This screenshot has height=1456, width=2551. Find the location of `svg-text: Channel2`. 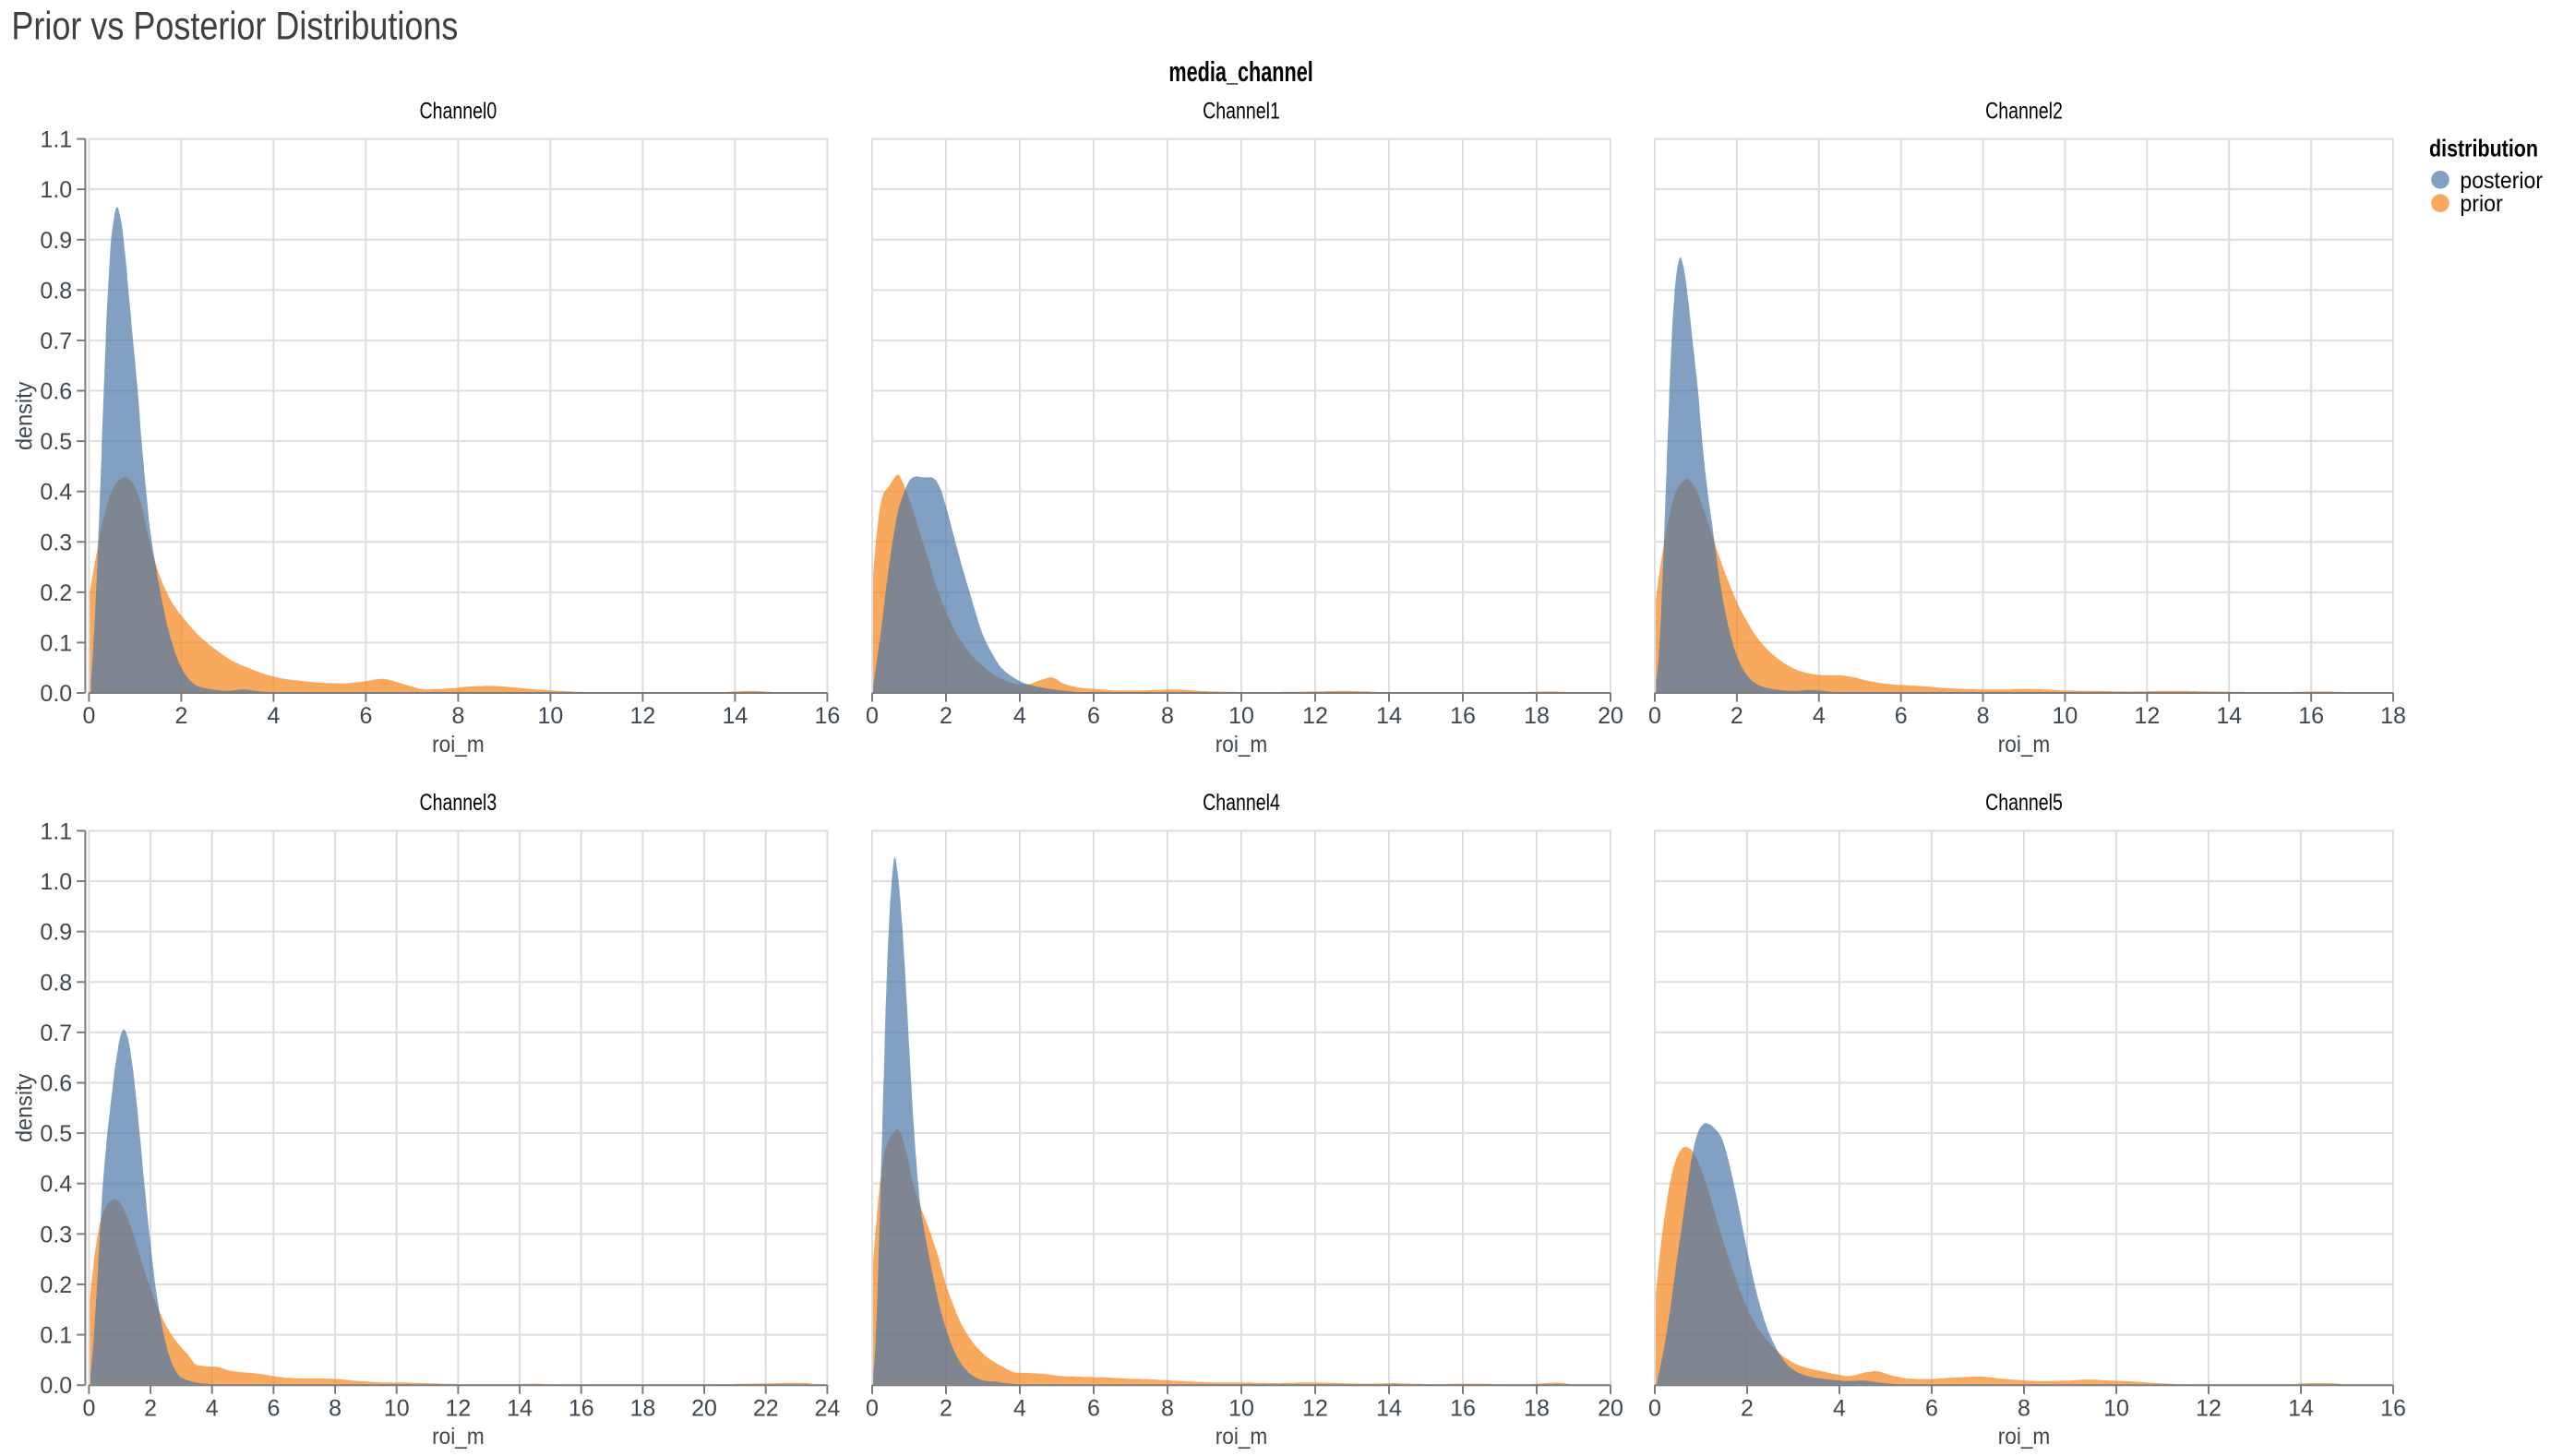

svg-text: Channel2 is located at coordinates (2024, 111).